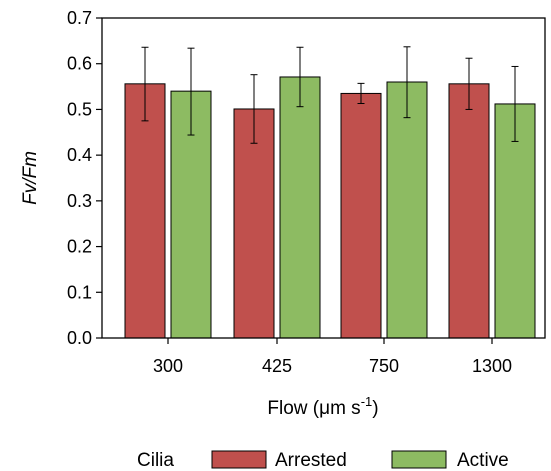 Image resolution: width=551 pixels, height=471 pixels. I want to click on legend-label-arrested: Arrested, so click(311, 460).